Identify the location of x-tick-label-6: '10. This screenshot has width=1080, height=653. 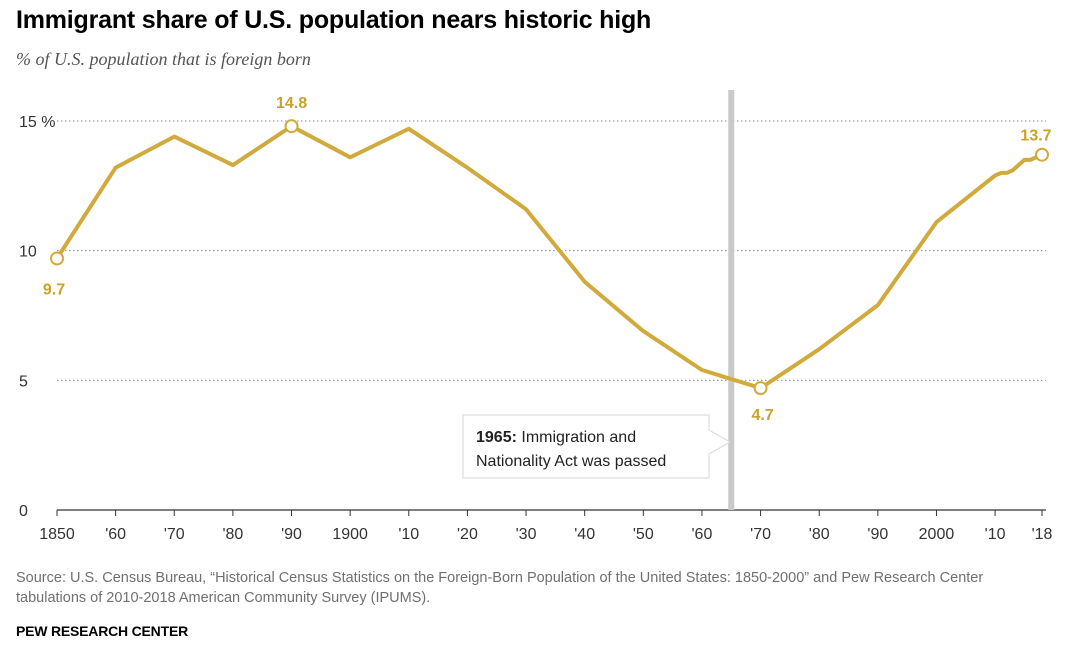
(408, 534).